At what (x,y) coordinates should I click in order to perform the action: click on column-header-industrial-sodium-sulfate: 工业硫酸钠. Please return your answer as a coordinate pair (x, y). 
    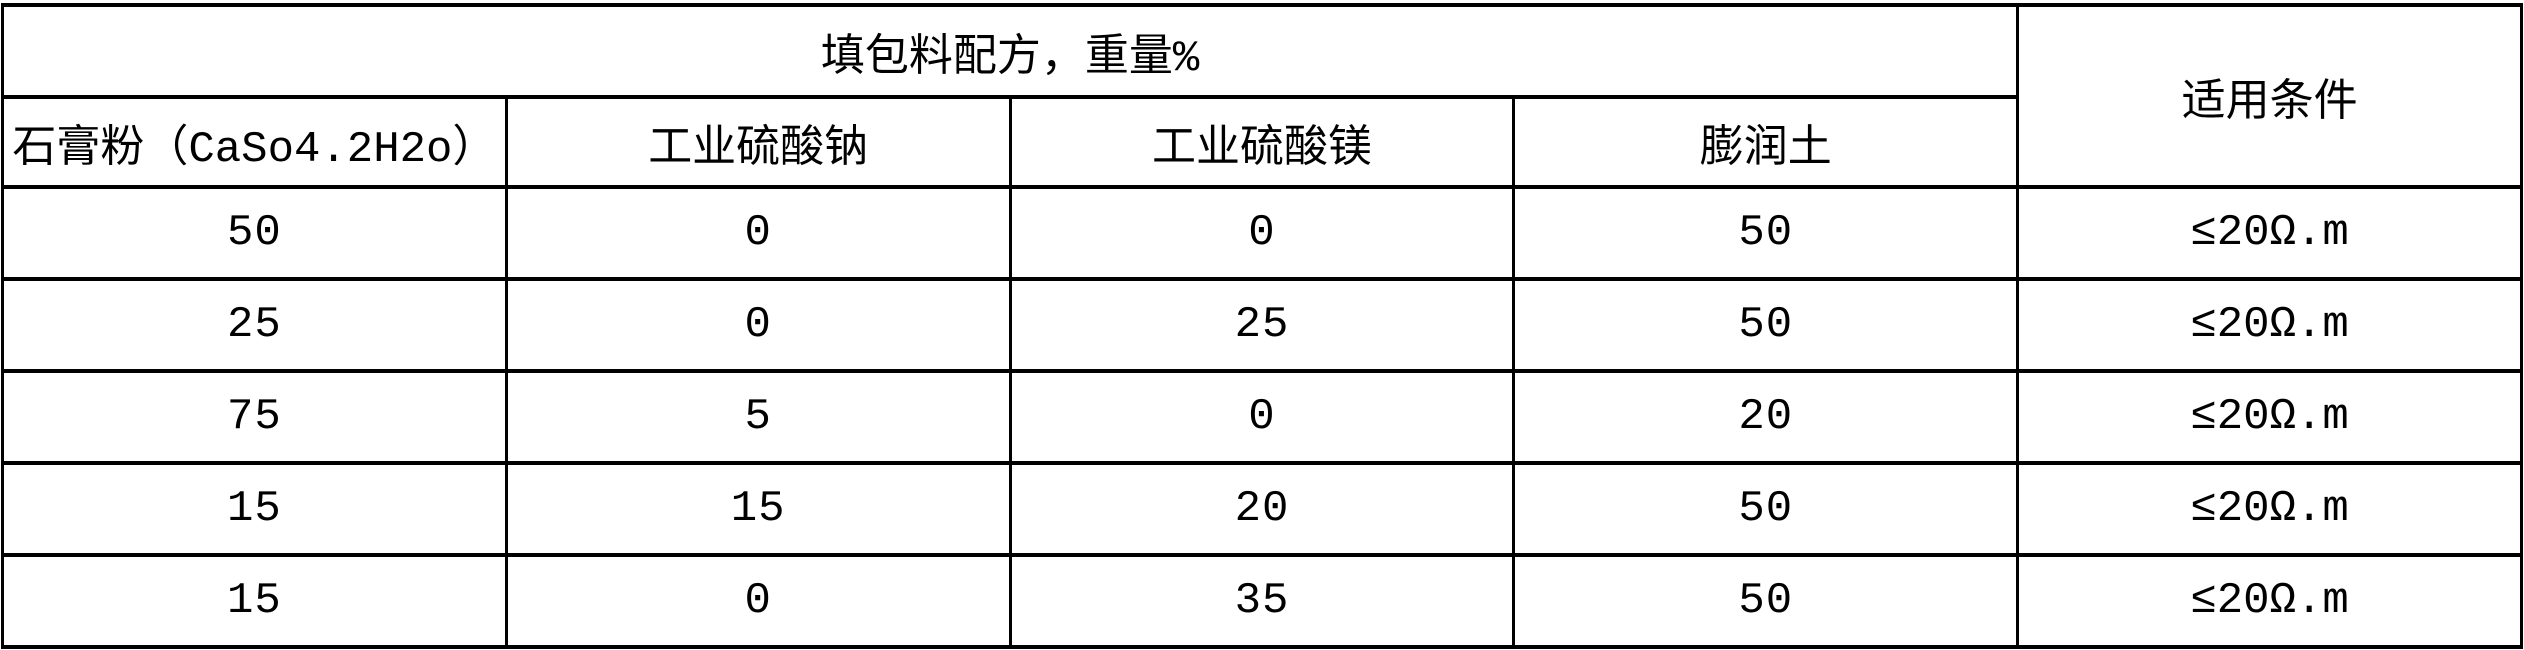
    Looking at the image, I should click on (758, 142).